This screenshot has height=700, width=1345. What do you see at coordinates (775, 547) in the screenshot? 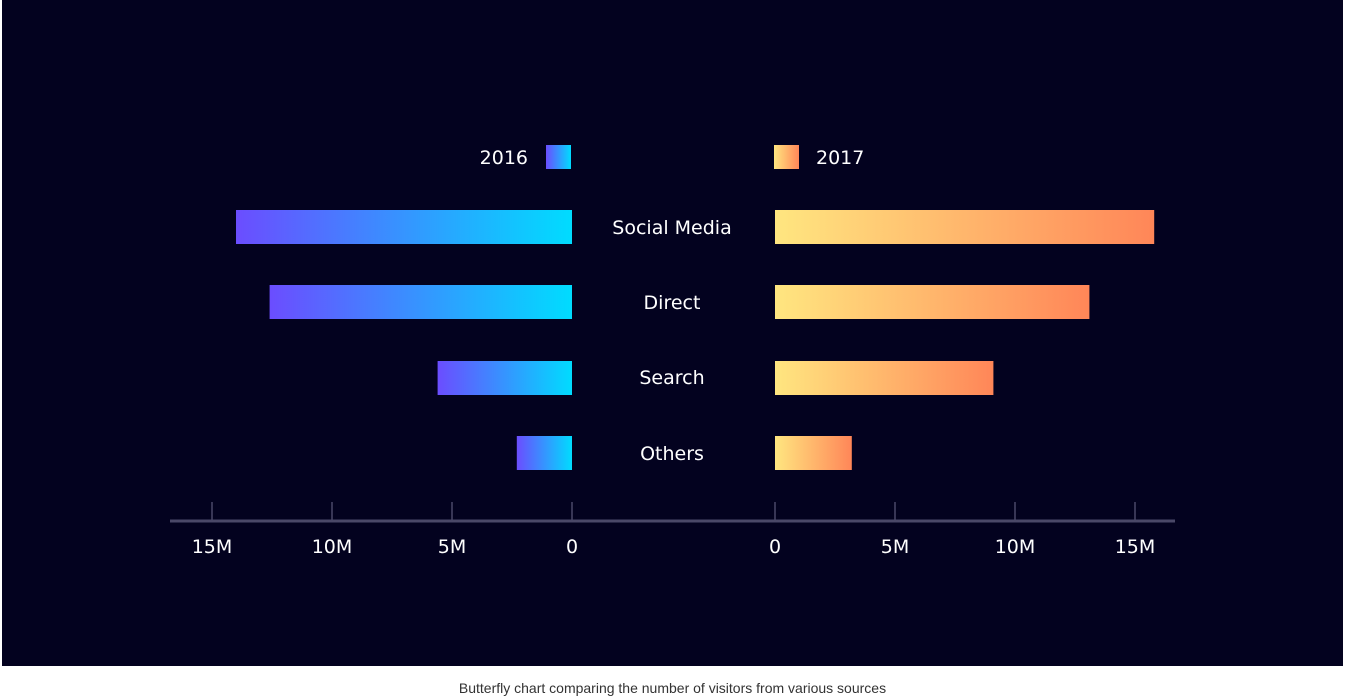
I see `x-tick-label-right-0: 0` at bounding box center [775, 547].